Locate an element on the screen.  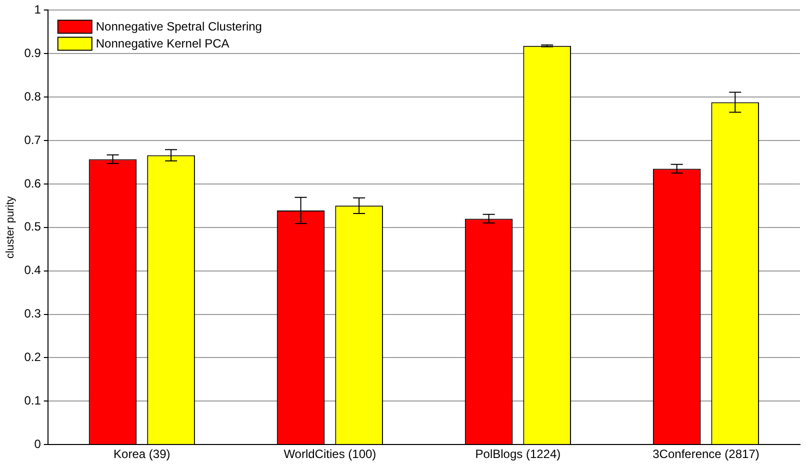
y-tick-label: 0.2 is located at coordinates (33, 357).